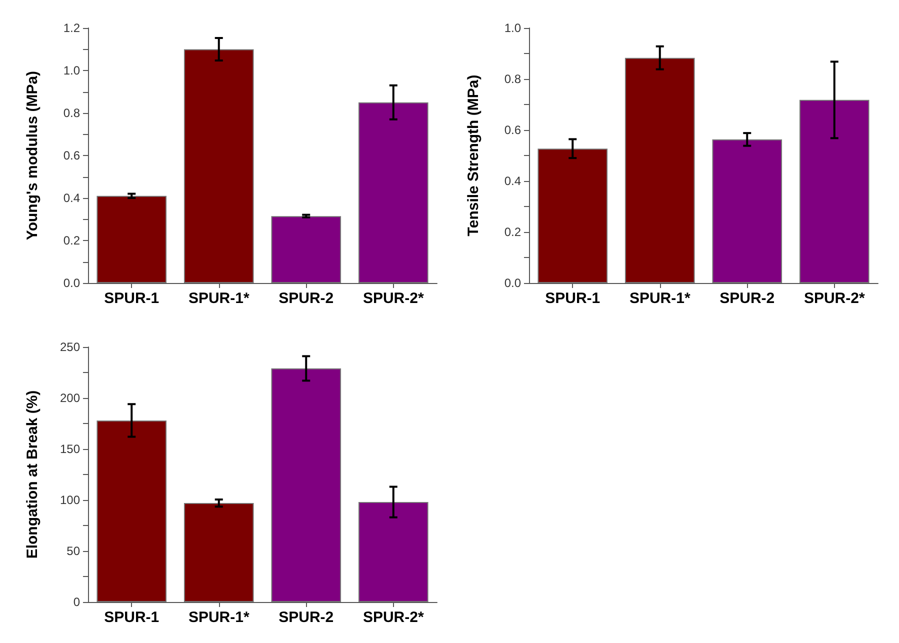 Image resolution: width=899 pixels, height=643 pixels. I want to click on y-tick-label: 1.2, so click(71, 28).